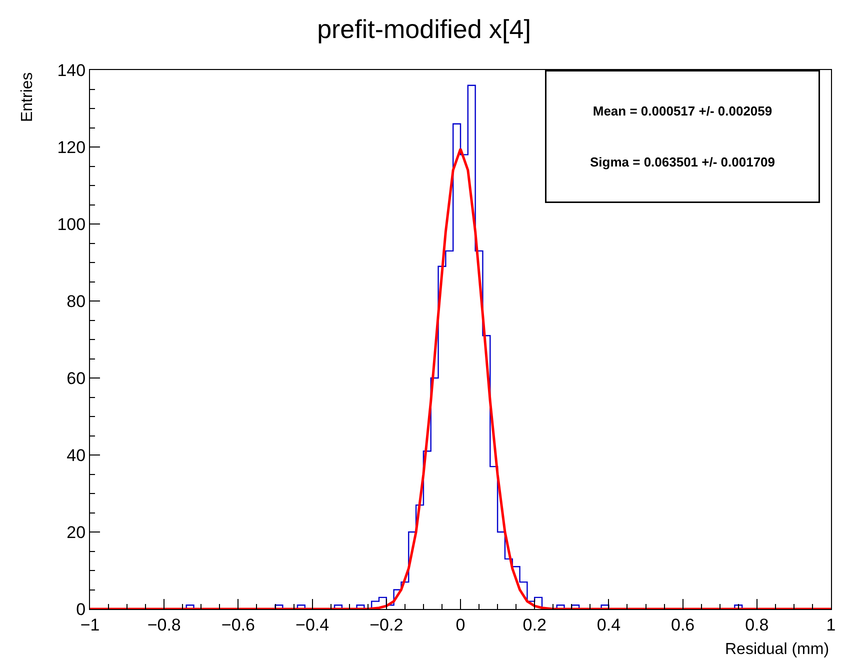  I want to click on y-tick-label: 60, so click(76, 378).